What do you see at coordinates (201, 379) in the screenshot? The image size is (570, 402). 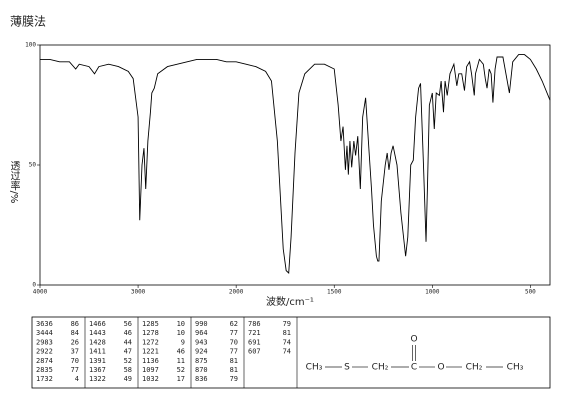 I see `wavenumber: 836` at bounding box center [201, 379].